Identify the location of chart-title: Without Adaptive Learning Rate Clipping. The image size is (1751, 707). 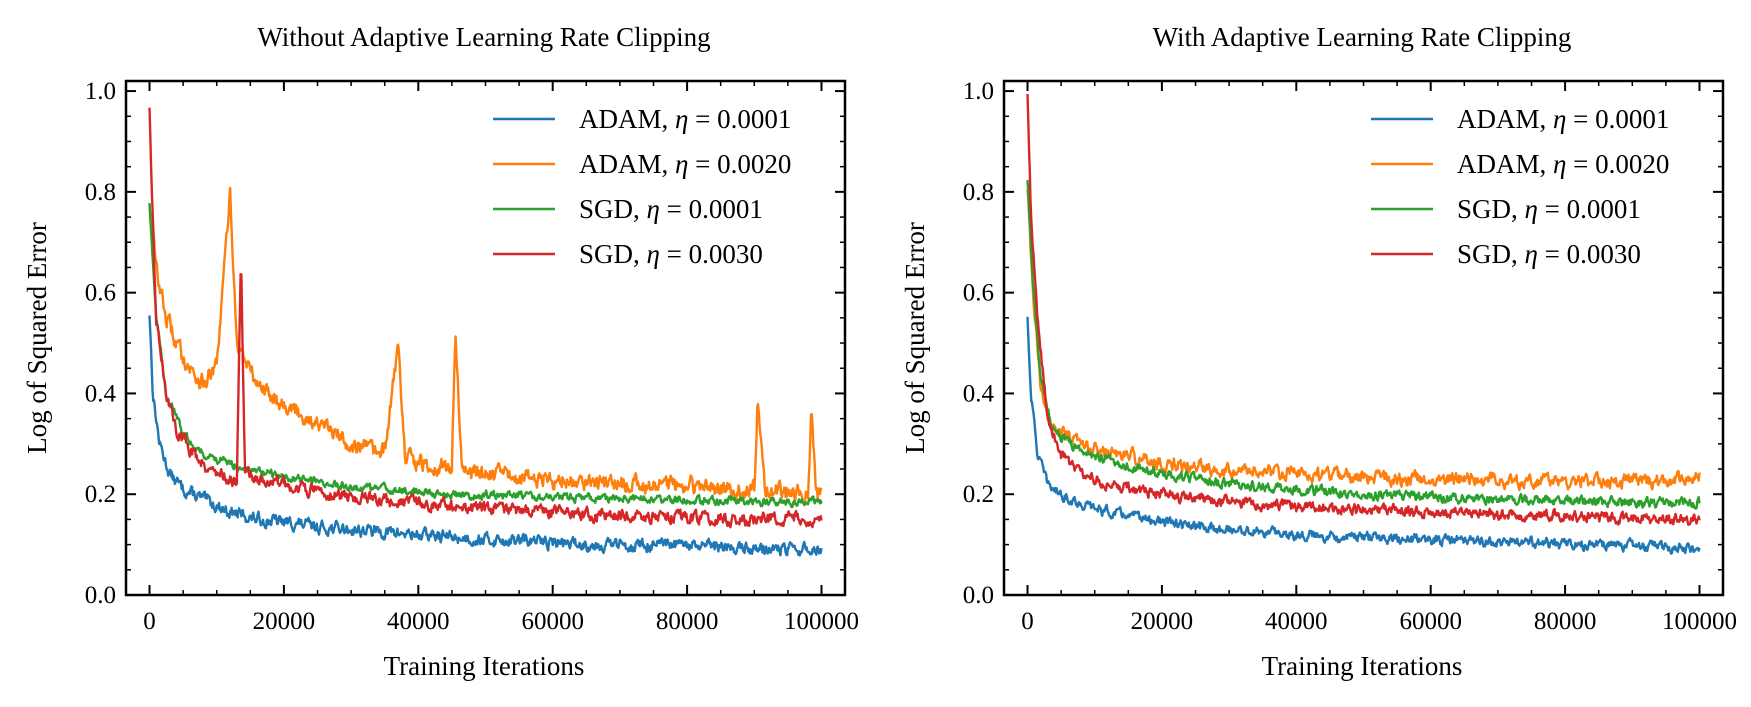
(483, 37).